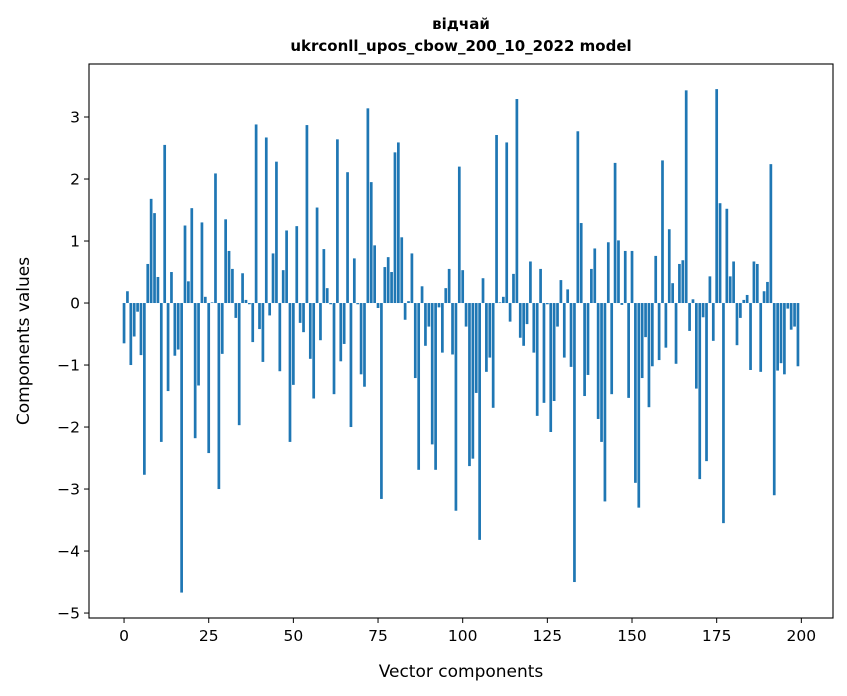  What do you see at coordinates (24, 341) in the screenshot?
I see `y-axis-label: Components values` at bounding box center [24, 341].